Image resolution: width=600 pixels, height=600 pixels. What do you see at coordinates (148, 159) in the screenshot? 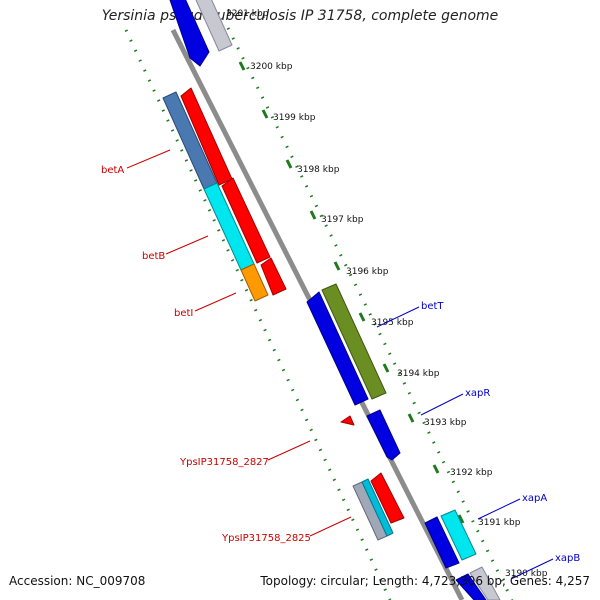
I see `connector-betA` at bounding box center [148, 159].